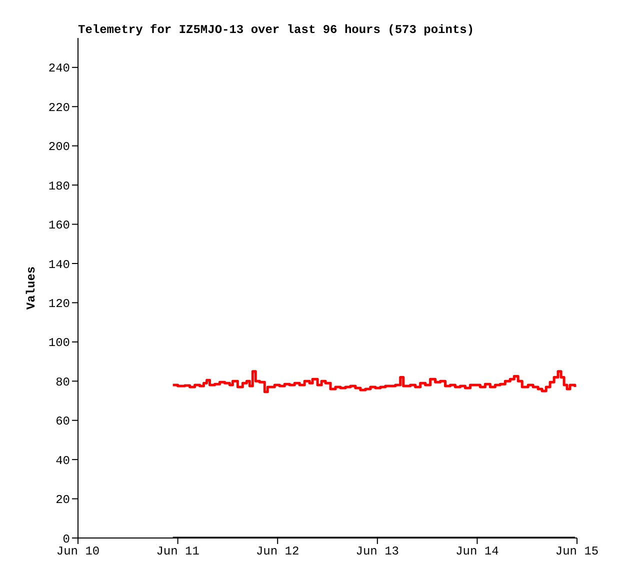  I want to click on y-tick-label: 0, so click(66, 539).